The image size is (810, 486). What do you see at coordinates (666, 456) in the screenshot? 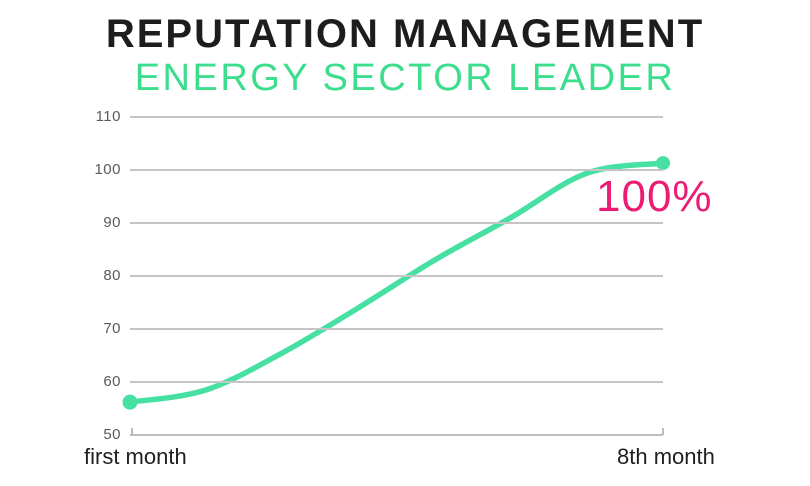
I see `x-axis-label-8th-month: 8th month` at bounding box center [666, 456].